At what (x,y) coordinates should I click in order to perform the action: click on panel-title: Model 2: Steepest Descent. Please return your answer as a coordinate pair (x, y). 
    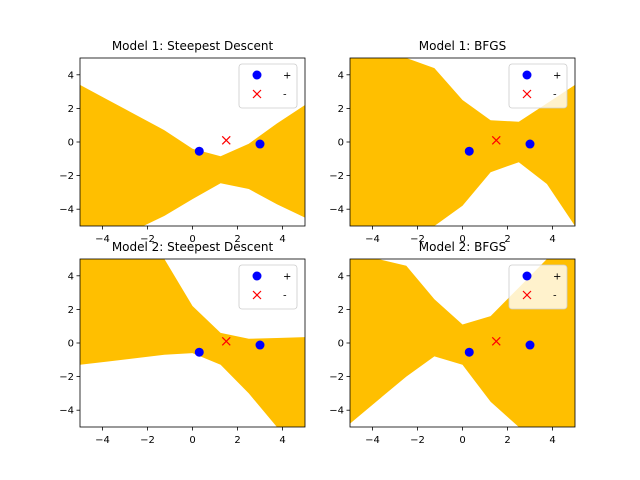
    Looking at the image, I should click on (193, 247).